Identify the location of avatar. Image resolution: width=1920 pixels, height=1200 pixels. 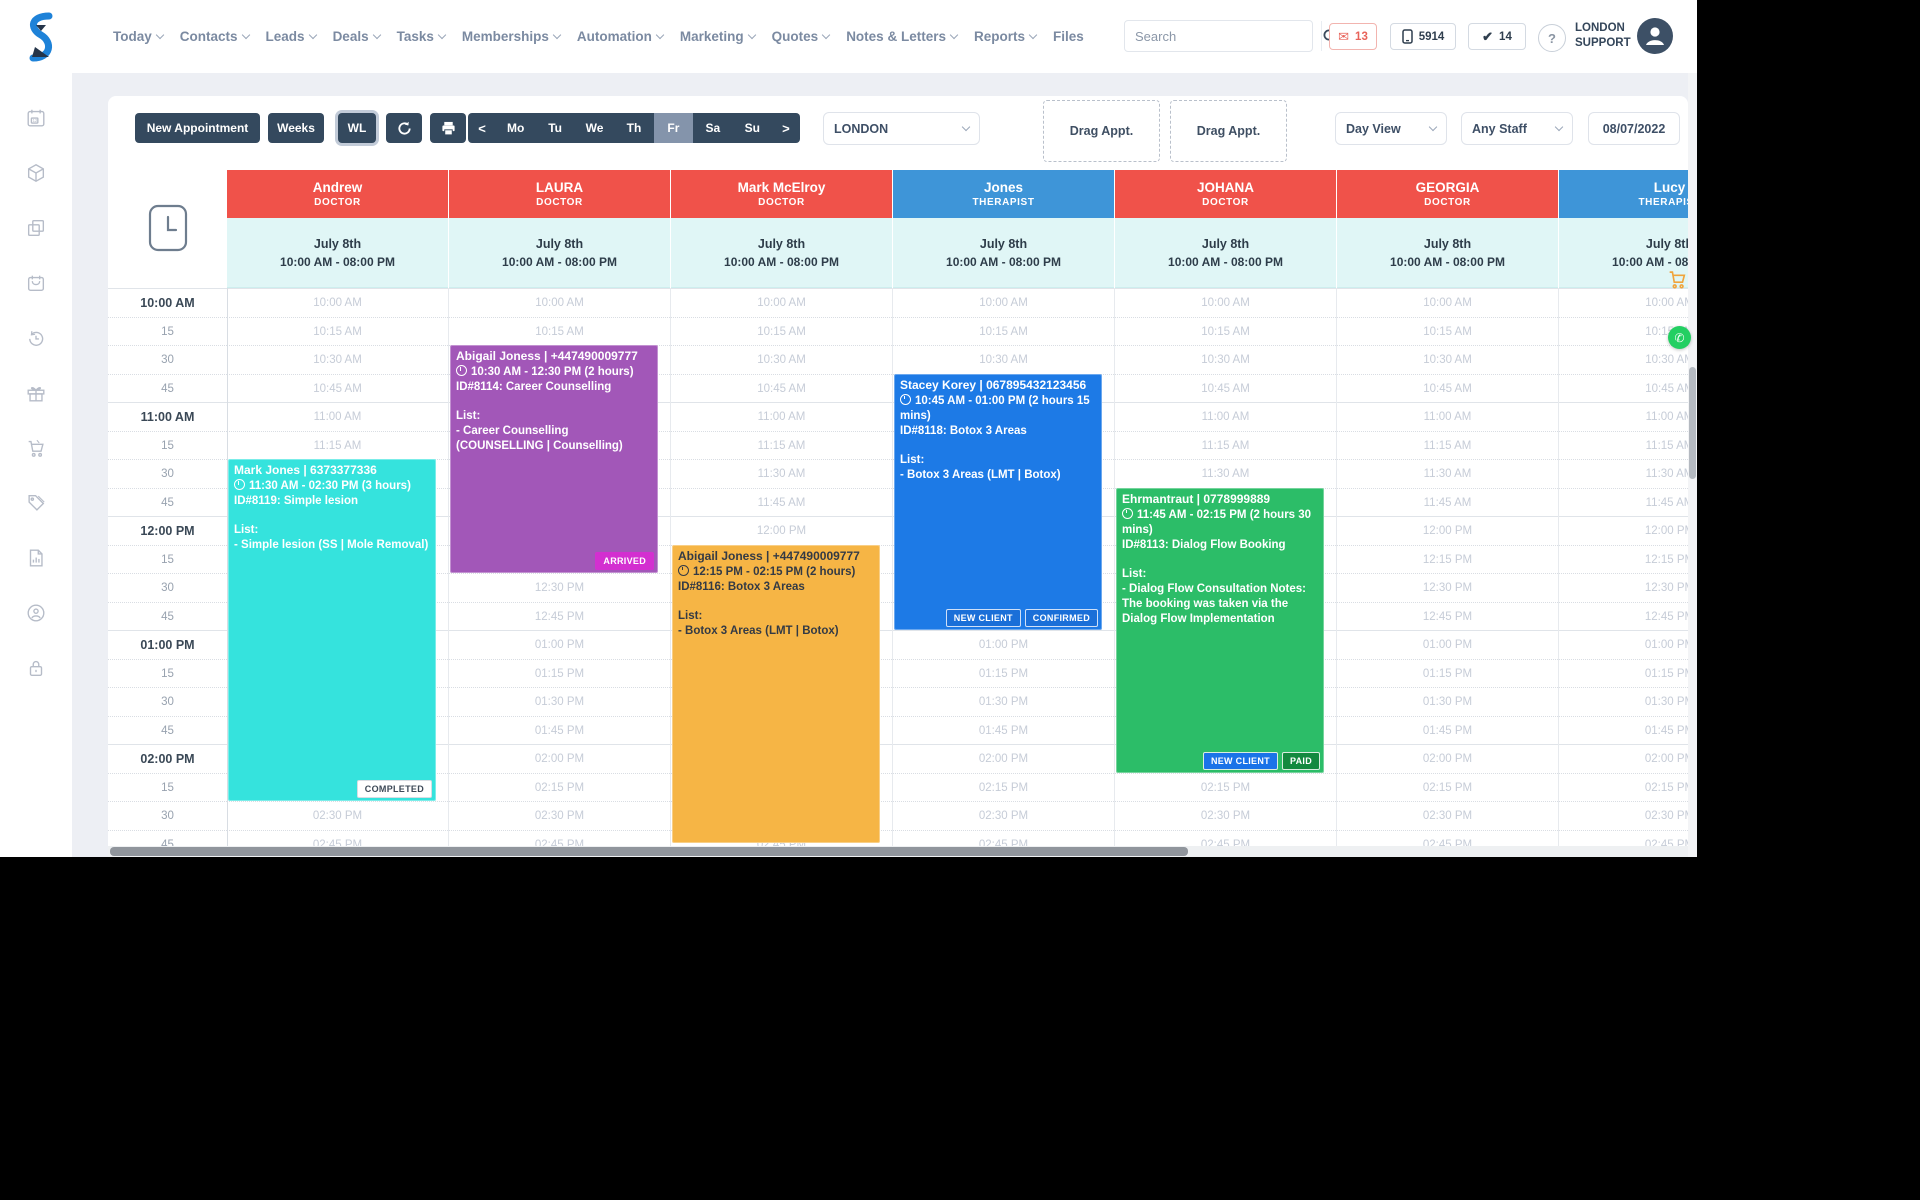
(1655, 36).